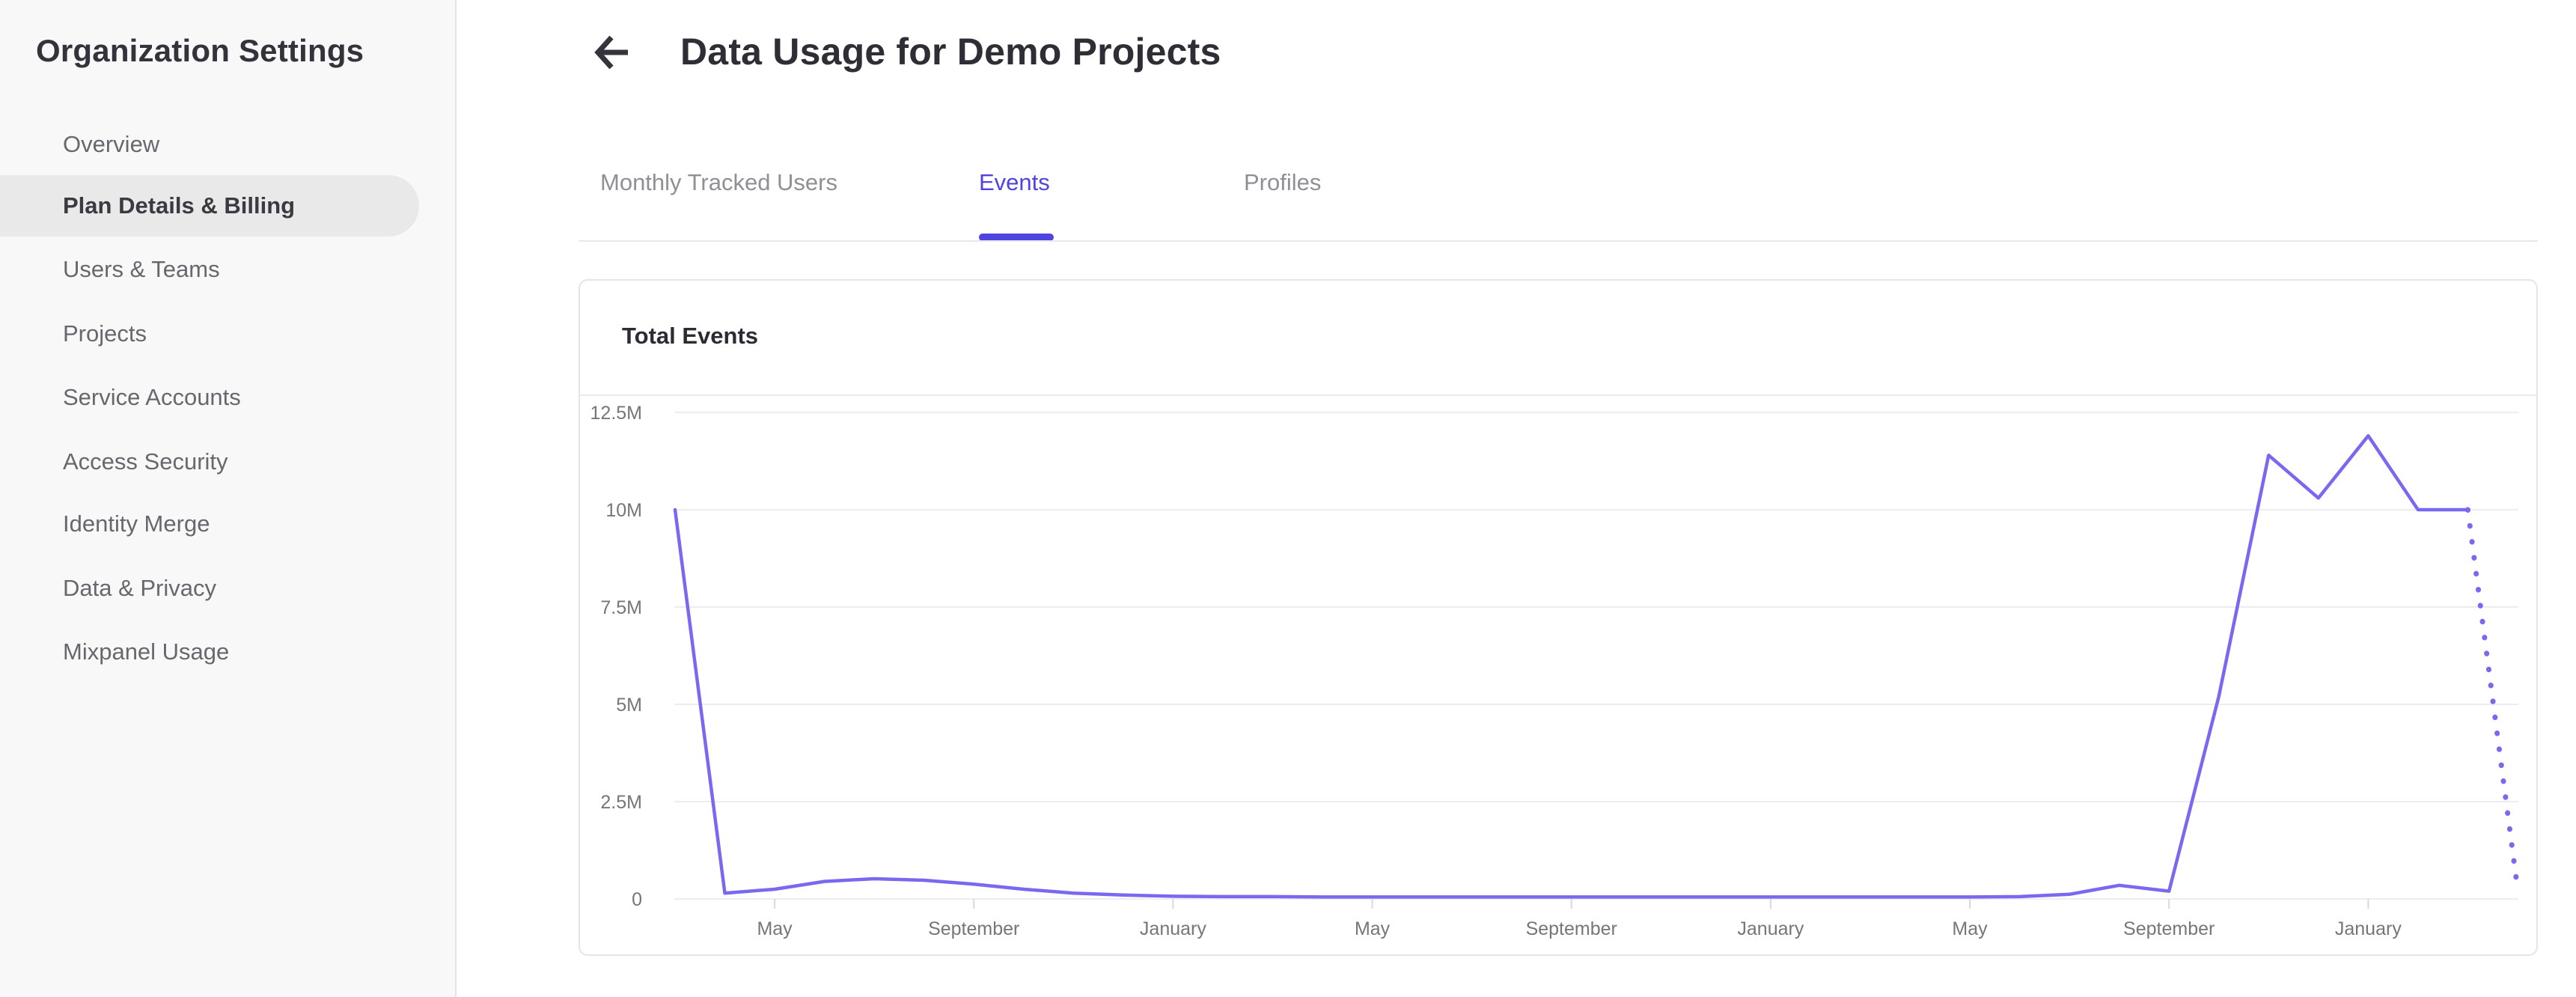 The height and width of the screenshot is (997, 2576). Describe the element at coordinates (621, 803) in the screenshot. I see `y-axis-label-2-5m: 2.5M` at that location.